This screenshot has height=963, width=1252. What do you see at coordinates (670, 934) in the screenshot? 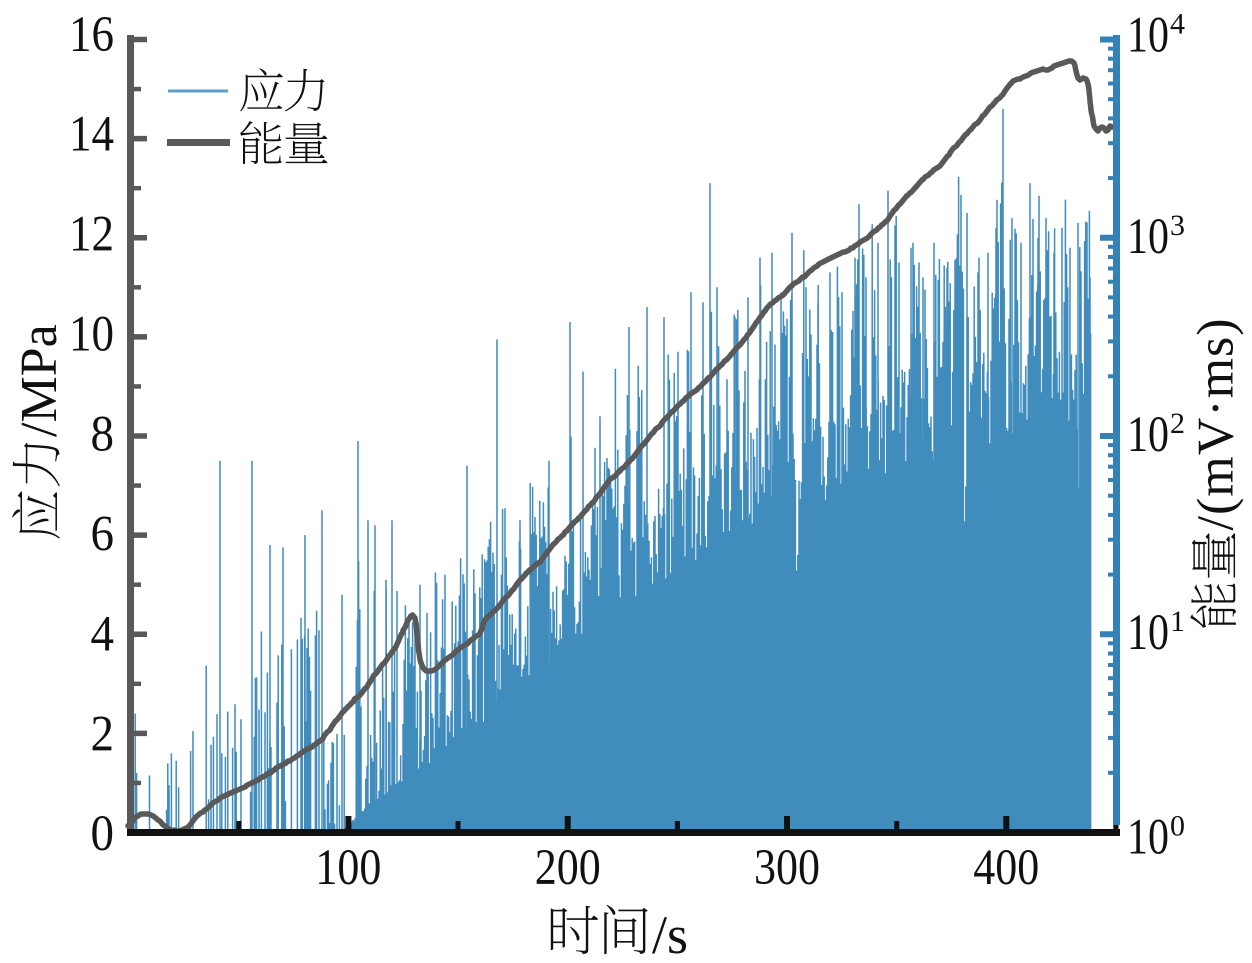
I see `svg-text: /s` at bounding box center [670, 934].